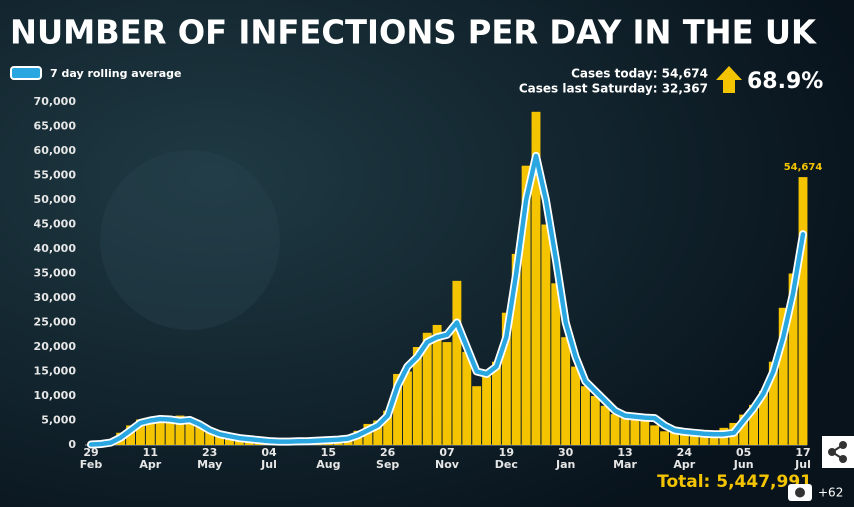 Image resolution: width=854 pixels, height=507 pixels. Describe the element at coordinates (55, 101) in the screenshot. I see `y-tick-label: 70,000` at that location.